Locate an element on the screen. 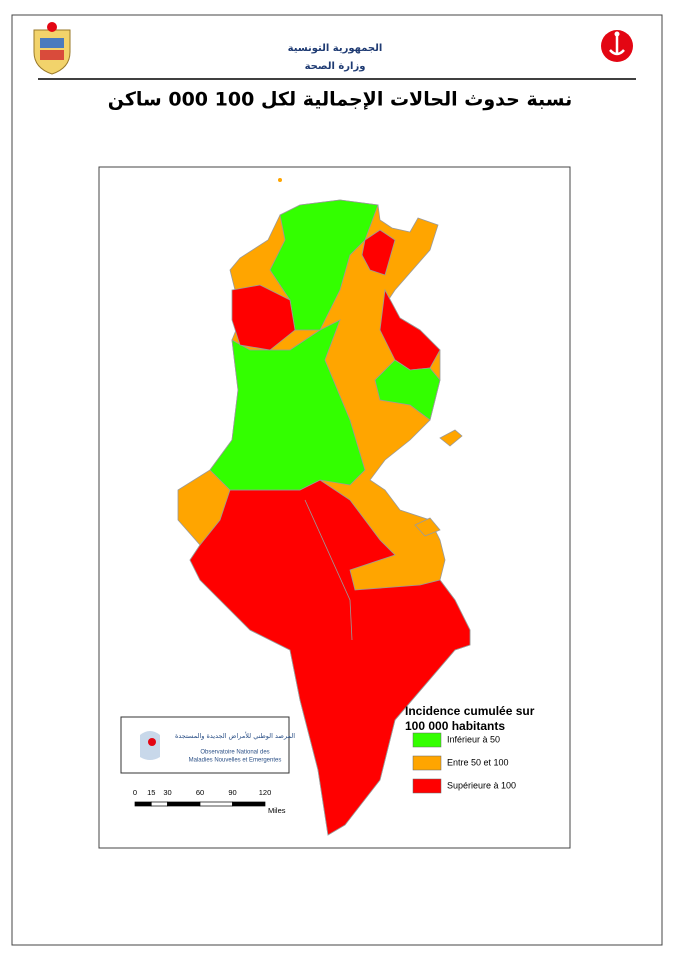 This screenshot has width=679, height=964. scale-tick-label: 90 is located at coordinates (232, 792).